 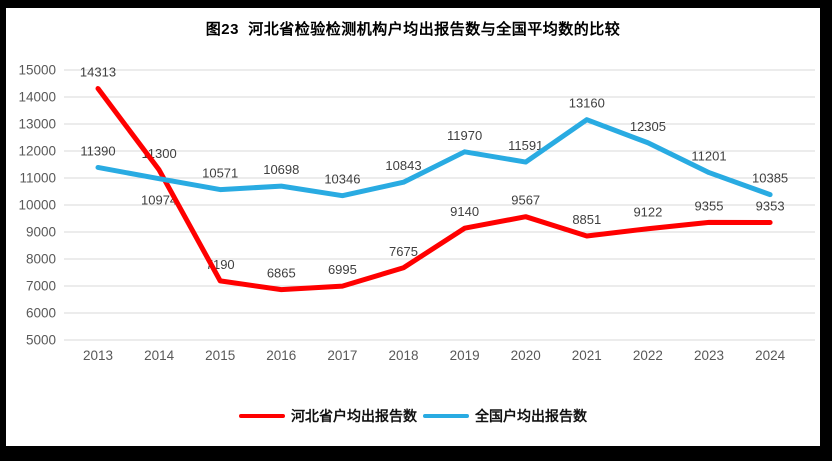 What do you see at coordinates (648, 126) in the screenshot?
I see `data-label: 12305` at bounding box center [648, 126].